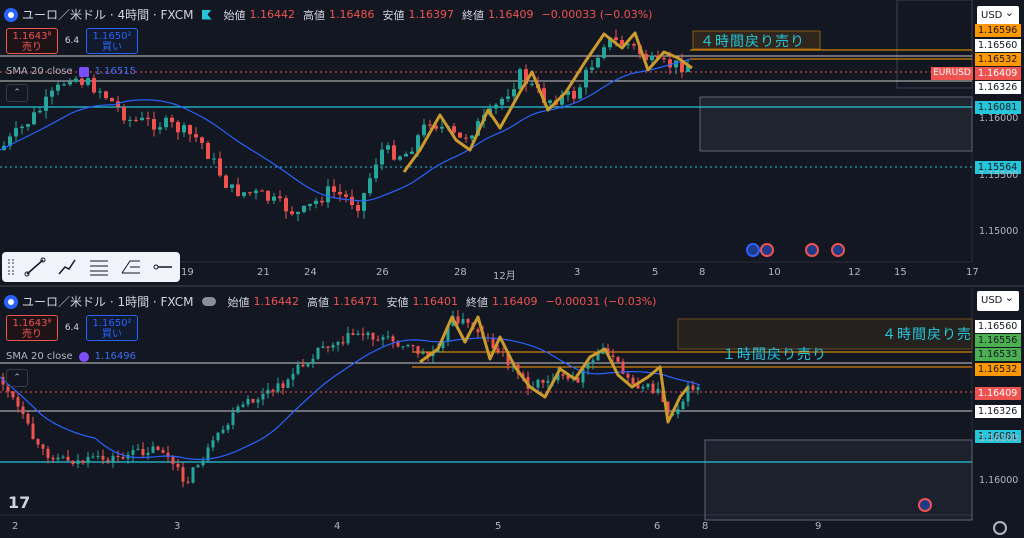 The image size is (1024, 538). Describe the element at coordinates (208, 301) in the screenshot. I see `toggle-icon` at that location.